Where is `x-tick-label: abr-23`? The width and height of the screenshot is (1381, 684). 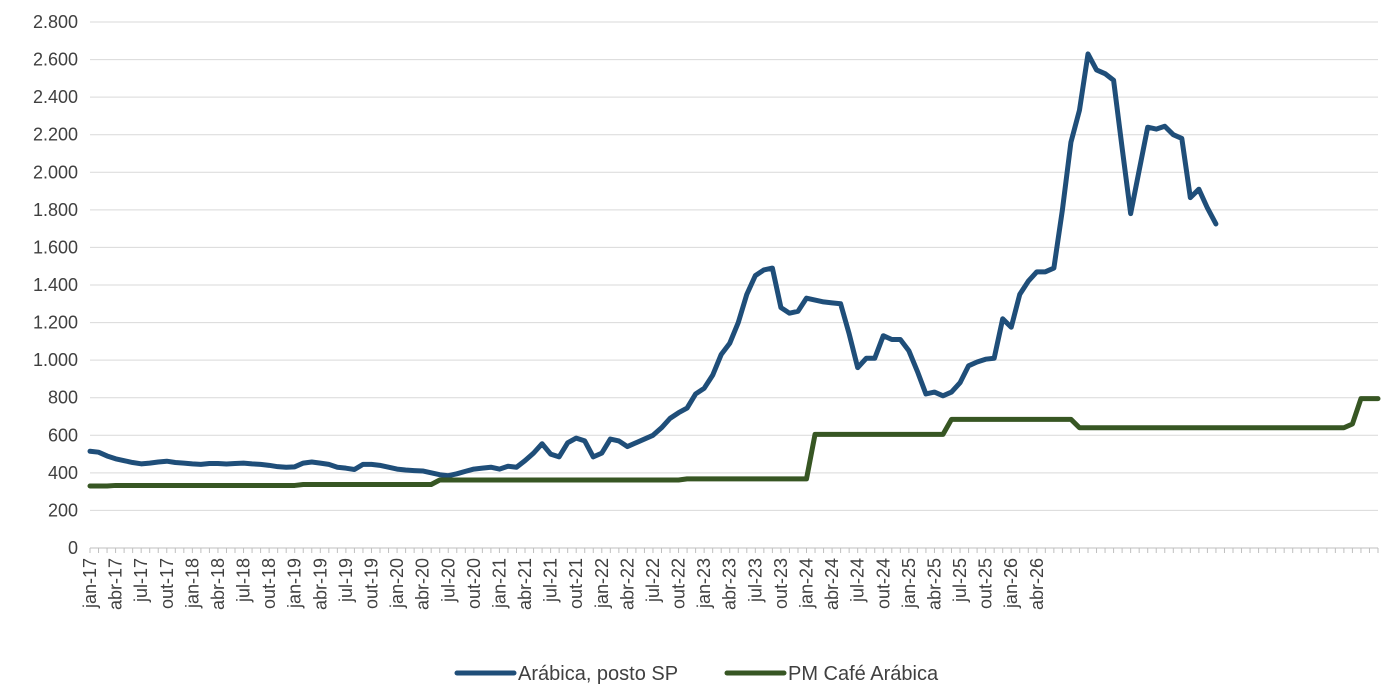 x-tick-label: abr-23 is located at coordinates (730, 584).